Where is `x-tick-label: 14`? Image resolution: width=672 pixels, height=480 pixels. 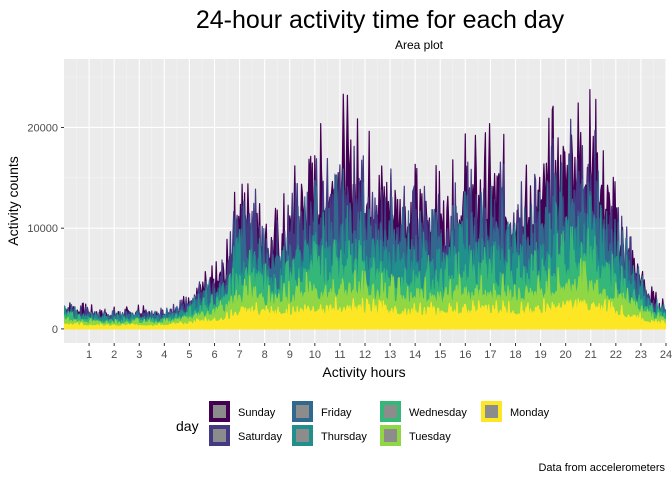
x-tick-label: 14 is located at coordinates (415, 355).